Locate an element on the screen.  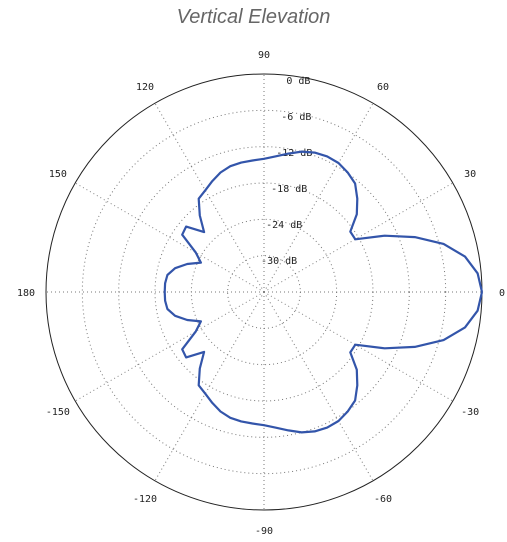
angle-tick-label: 90 is located at coordinates (264, 55).